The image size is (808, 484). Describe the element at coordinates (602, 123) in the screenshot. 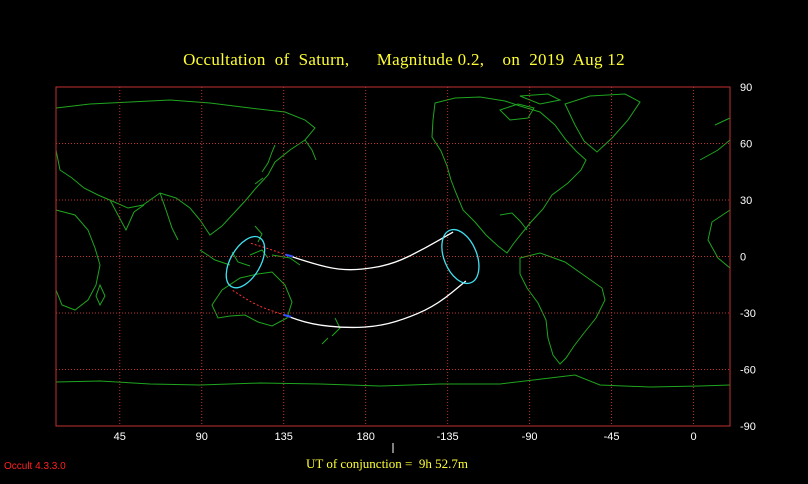

I see `coast-greenland` at that location.